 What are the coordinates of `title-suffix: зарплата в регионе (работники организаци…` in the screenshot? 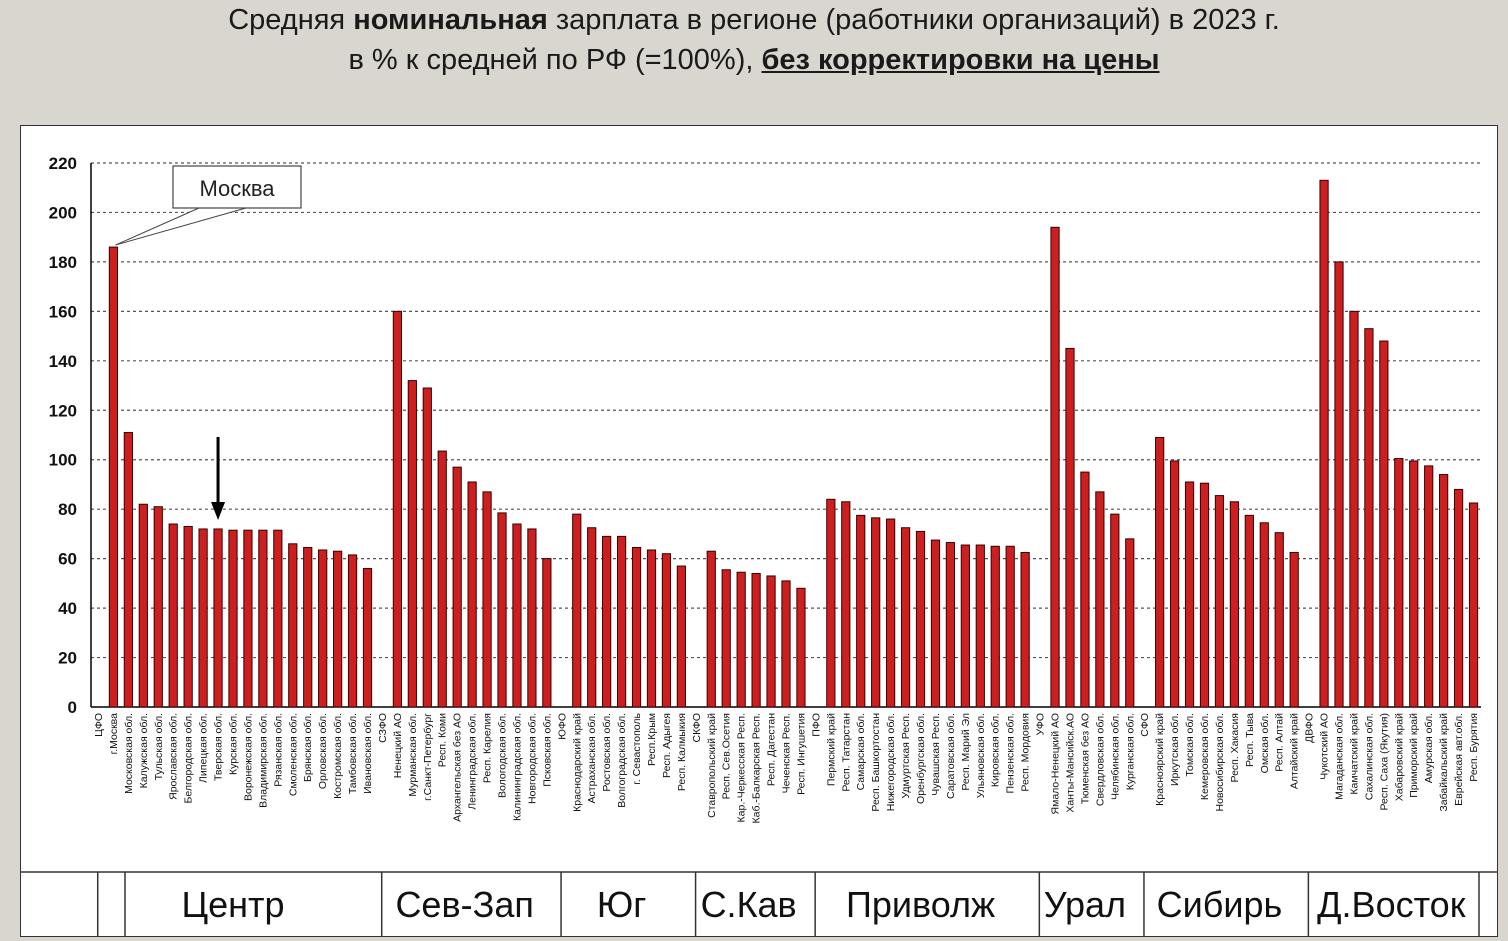 It's located at (913, 20).